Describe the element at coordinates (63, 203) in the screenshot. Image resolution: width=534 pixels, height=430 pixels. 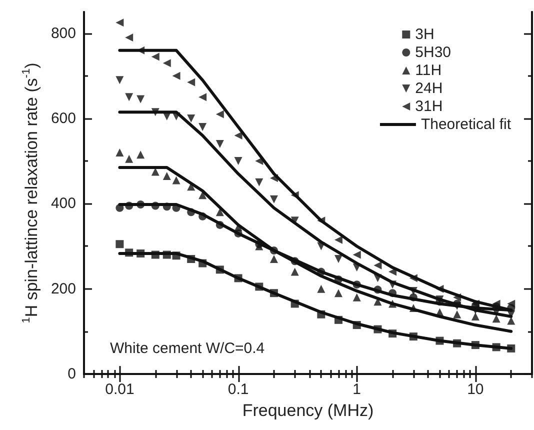
I see `y-tick-label: 400` at that location.